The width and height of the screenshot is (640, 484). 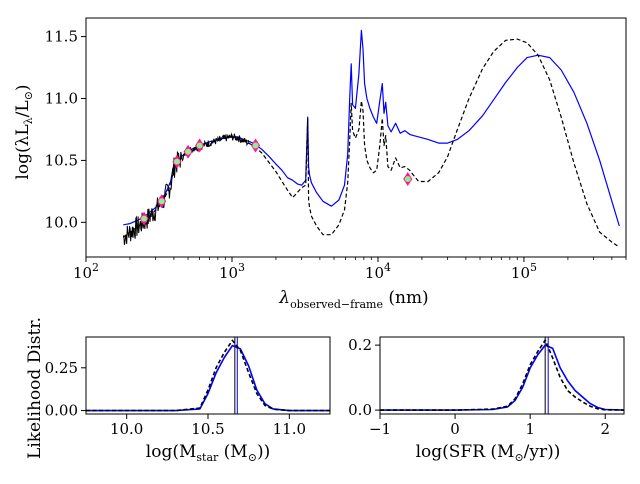 I want to click on sfr-xtick-label-2: 1, so click(x=530, y=429).